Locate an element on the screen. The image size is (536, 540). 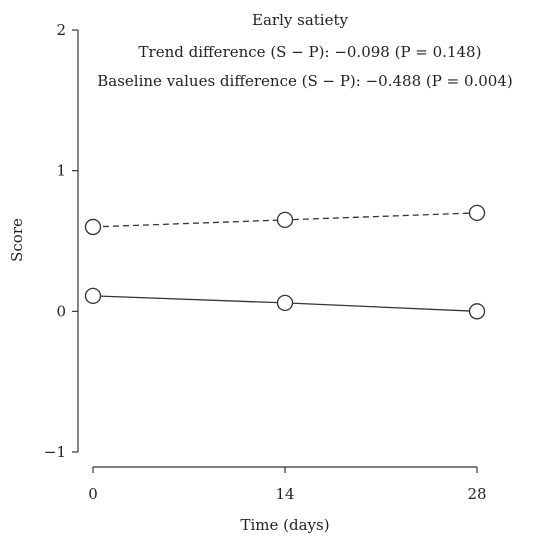
y-tick-label: 1 is located at coordinates (61, 171).